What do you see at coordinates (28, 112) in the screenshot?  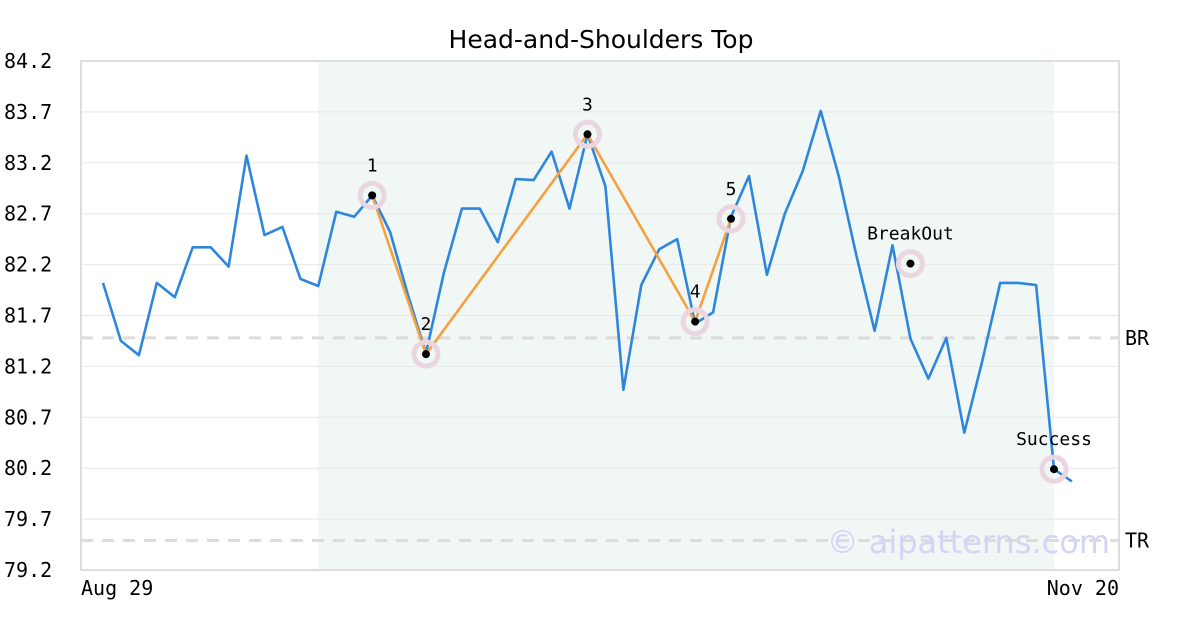 I see `y-tick-label: 83.7` at bounding box center [28, 112].